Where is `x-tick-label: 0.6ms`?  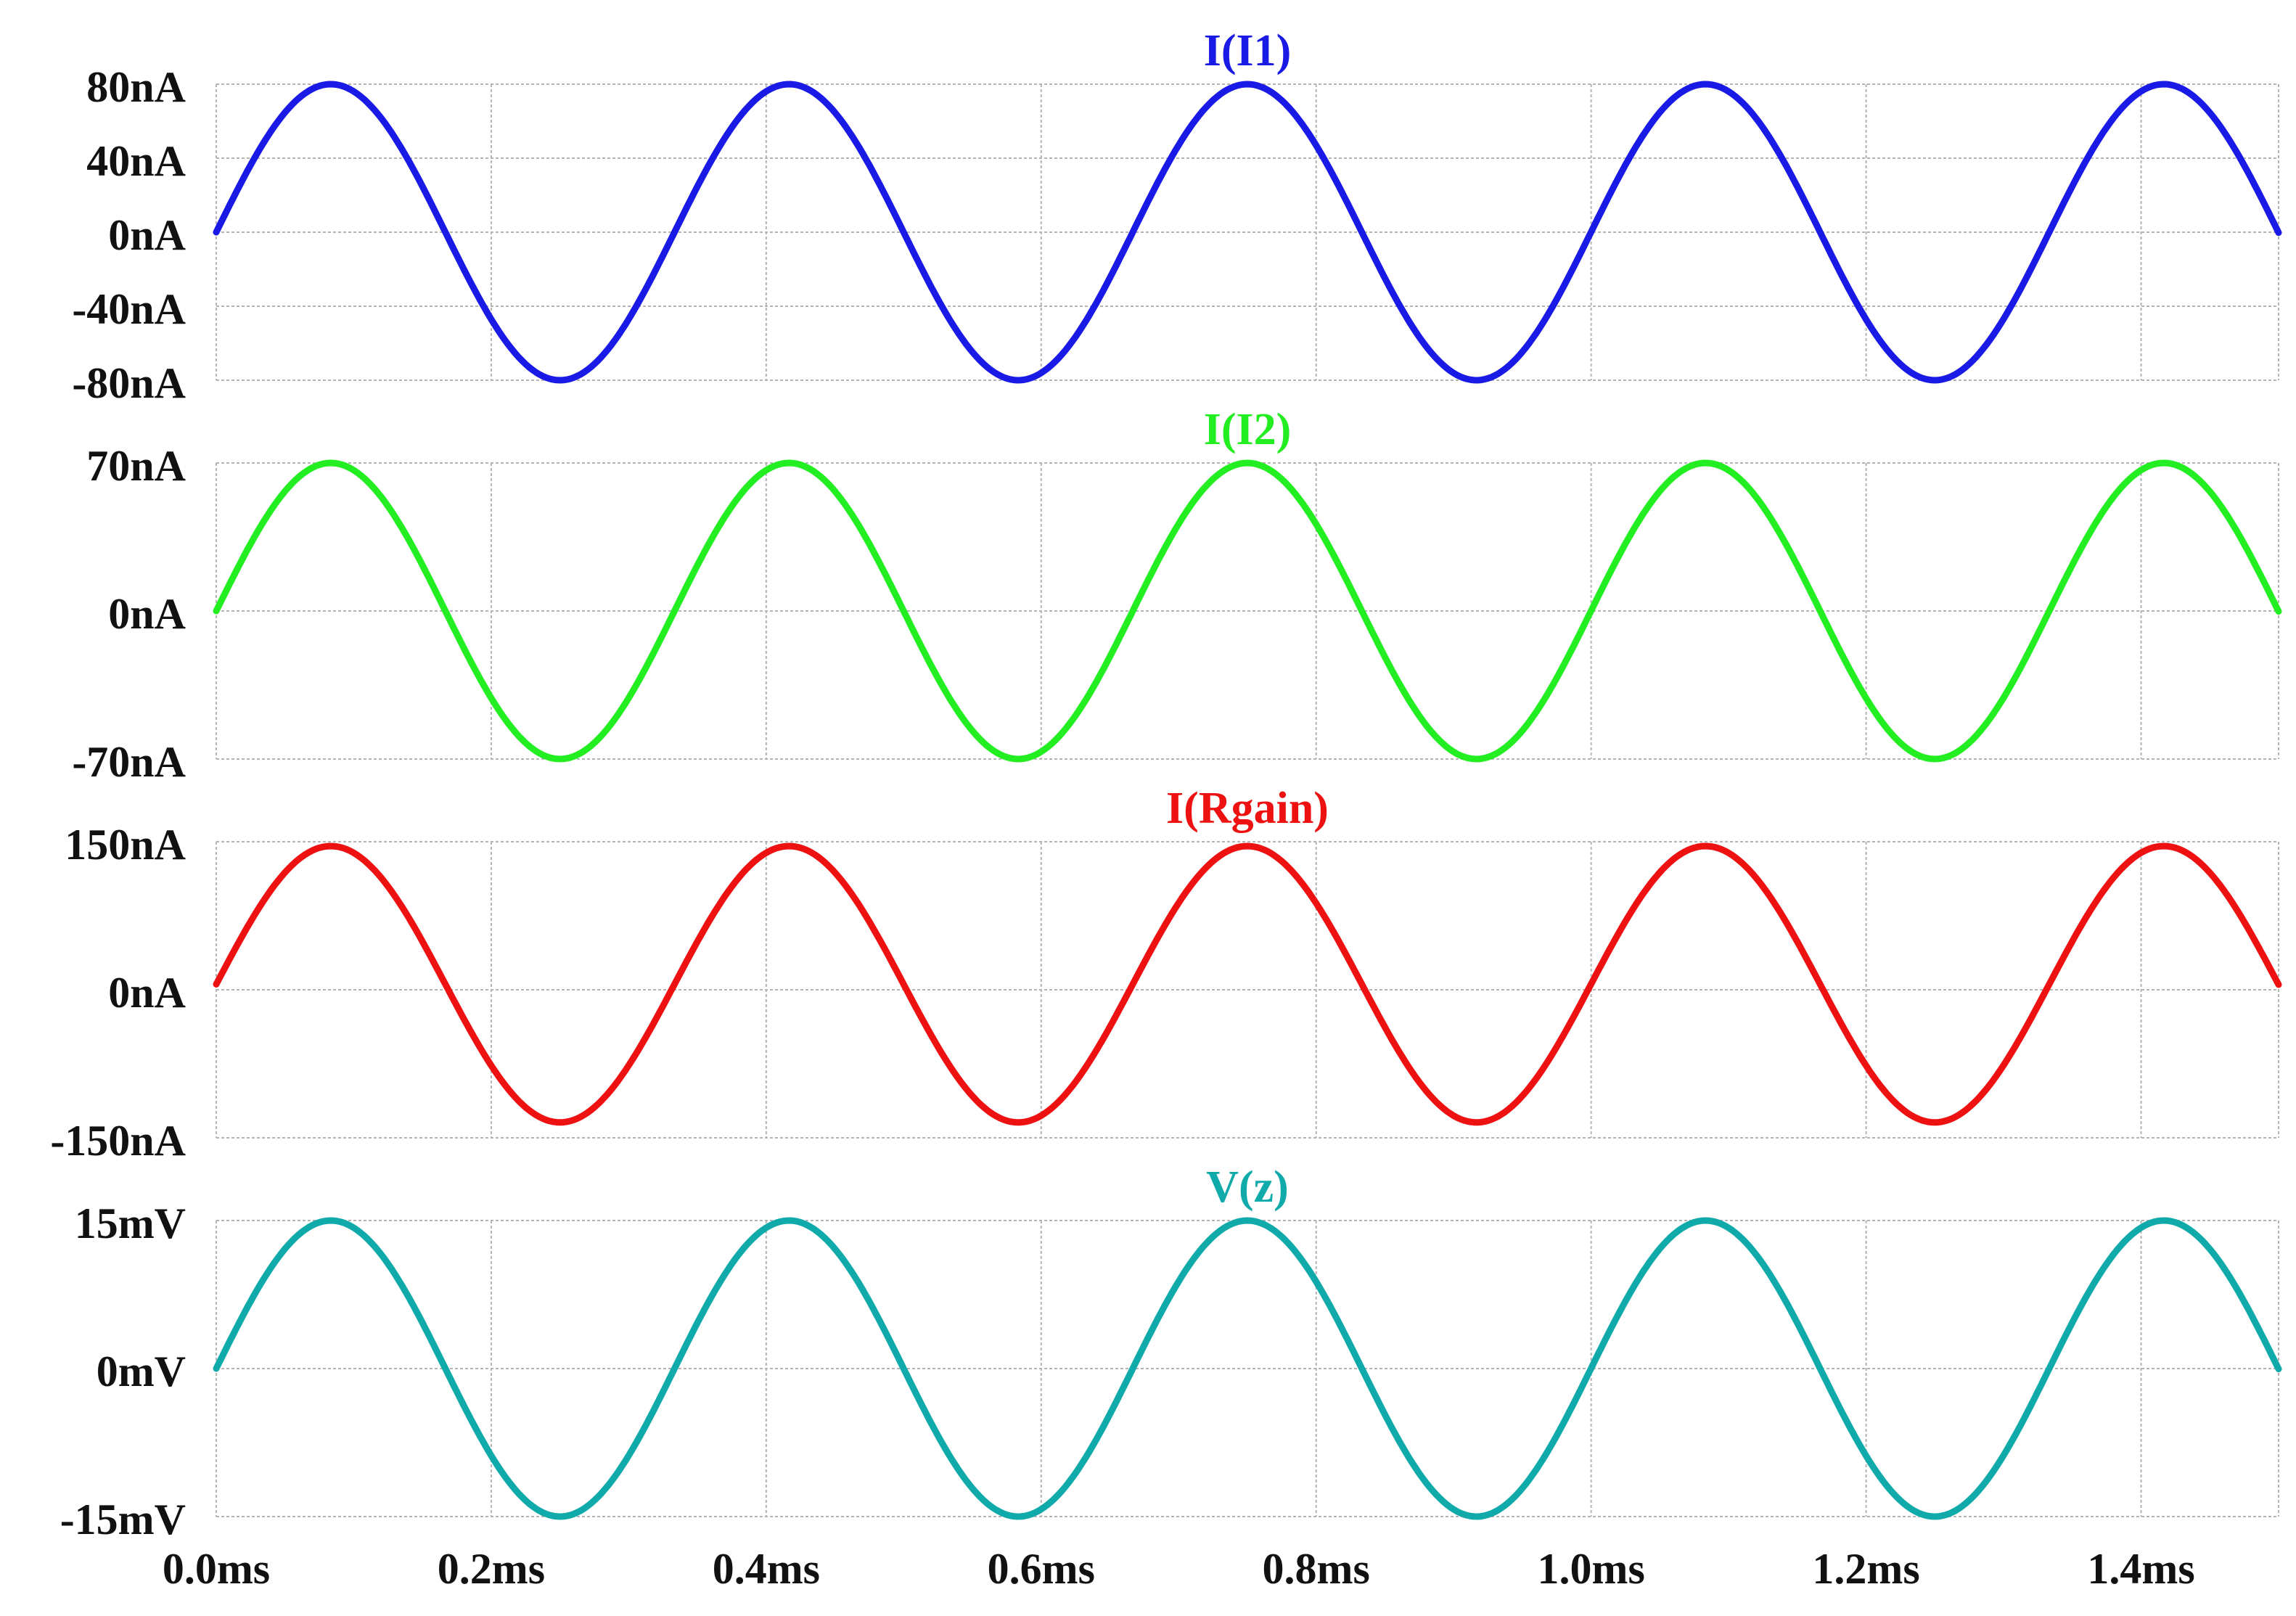 x-tick-label: 0.6ms is located at coordinates (1041, 1569).